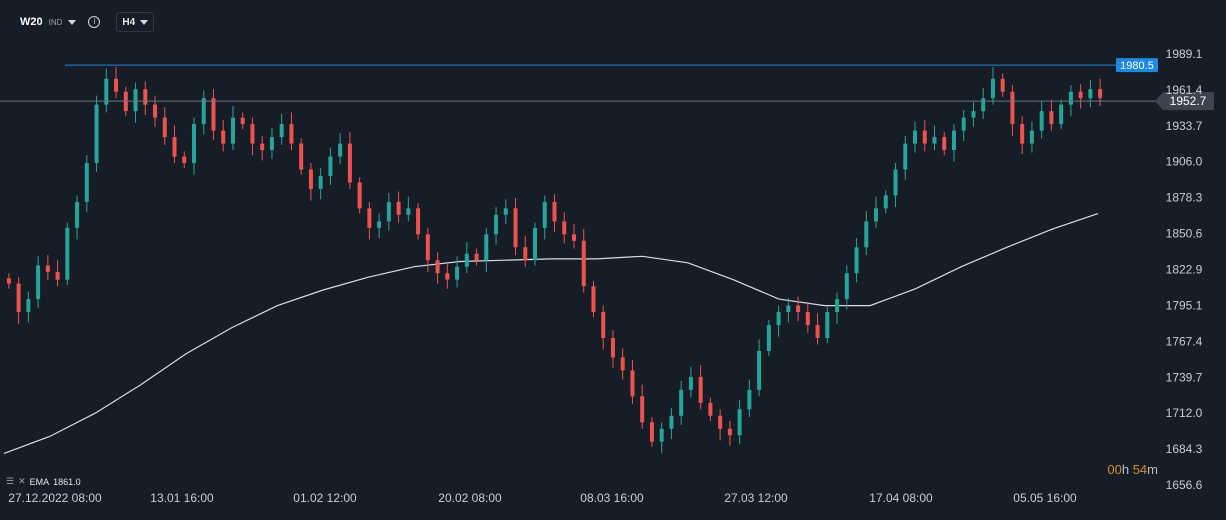 Image resolution: width=1226 pixels, height=520 pixels. What do you see at coordinates (31, 22) in the screenshot?
I see `symbol-label: W20` at bounding box center [31, 22].